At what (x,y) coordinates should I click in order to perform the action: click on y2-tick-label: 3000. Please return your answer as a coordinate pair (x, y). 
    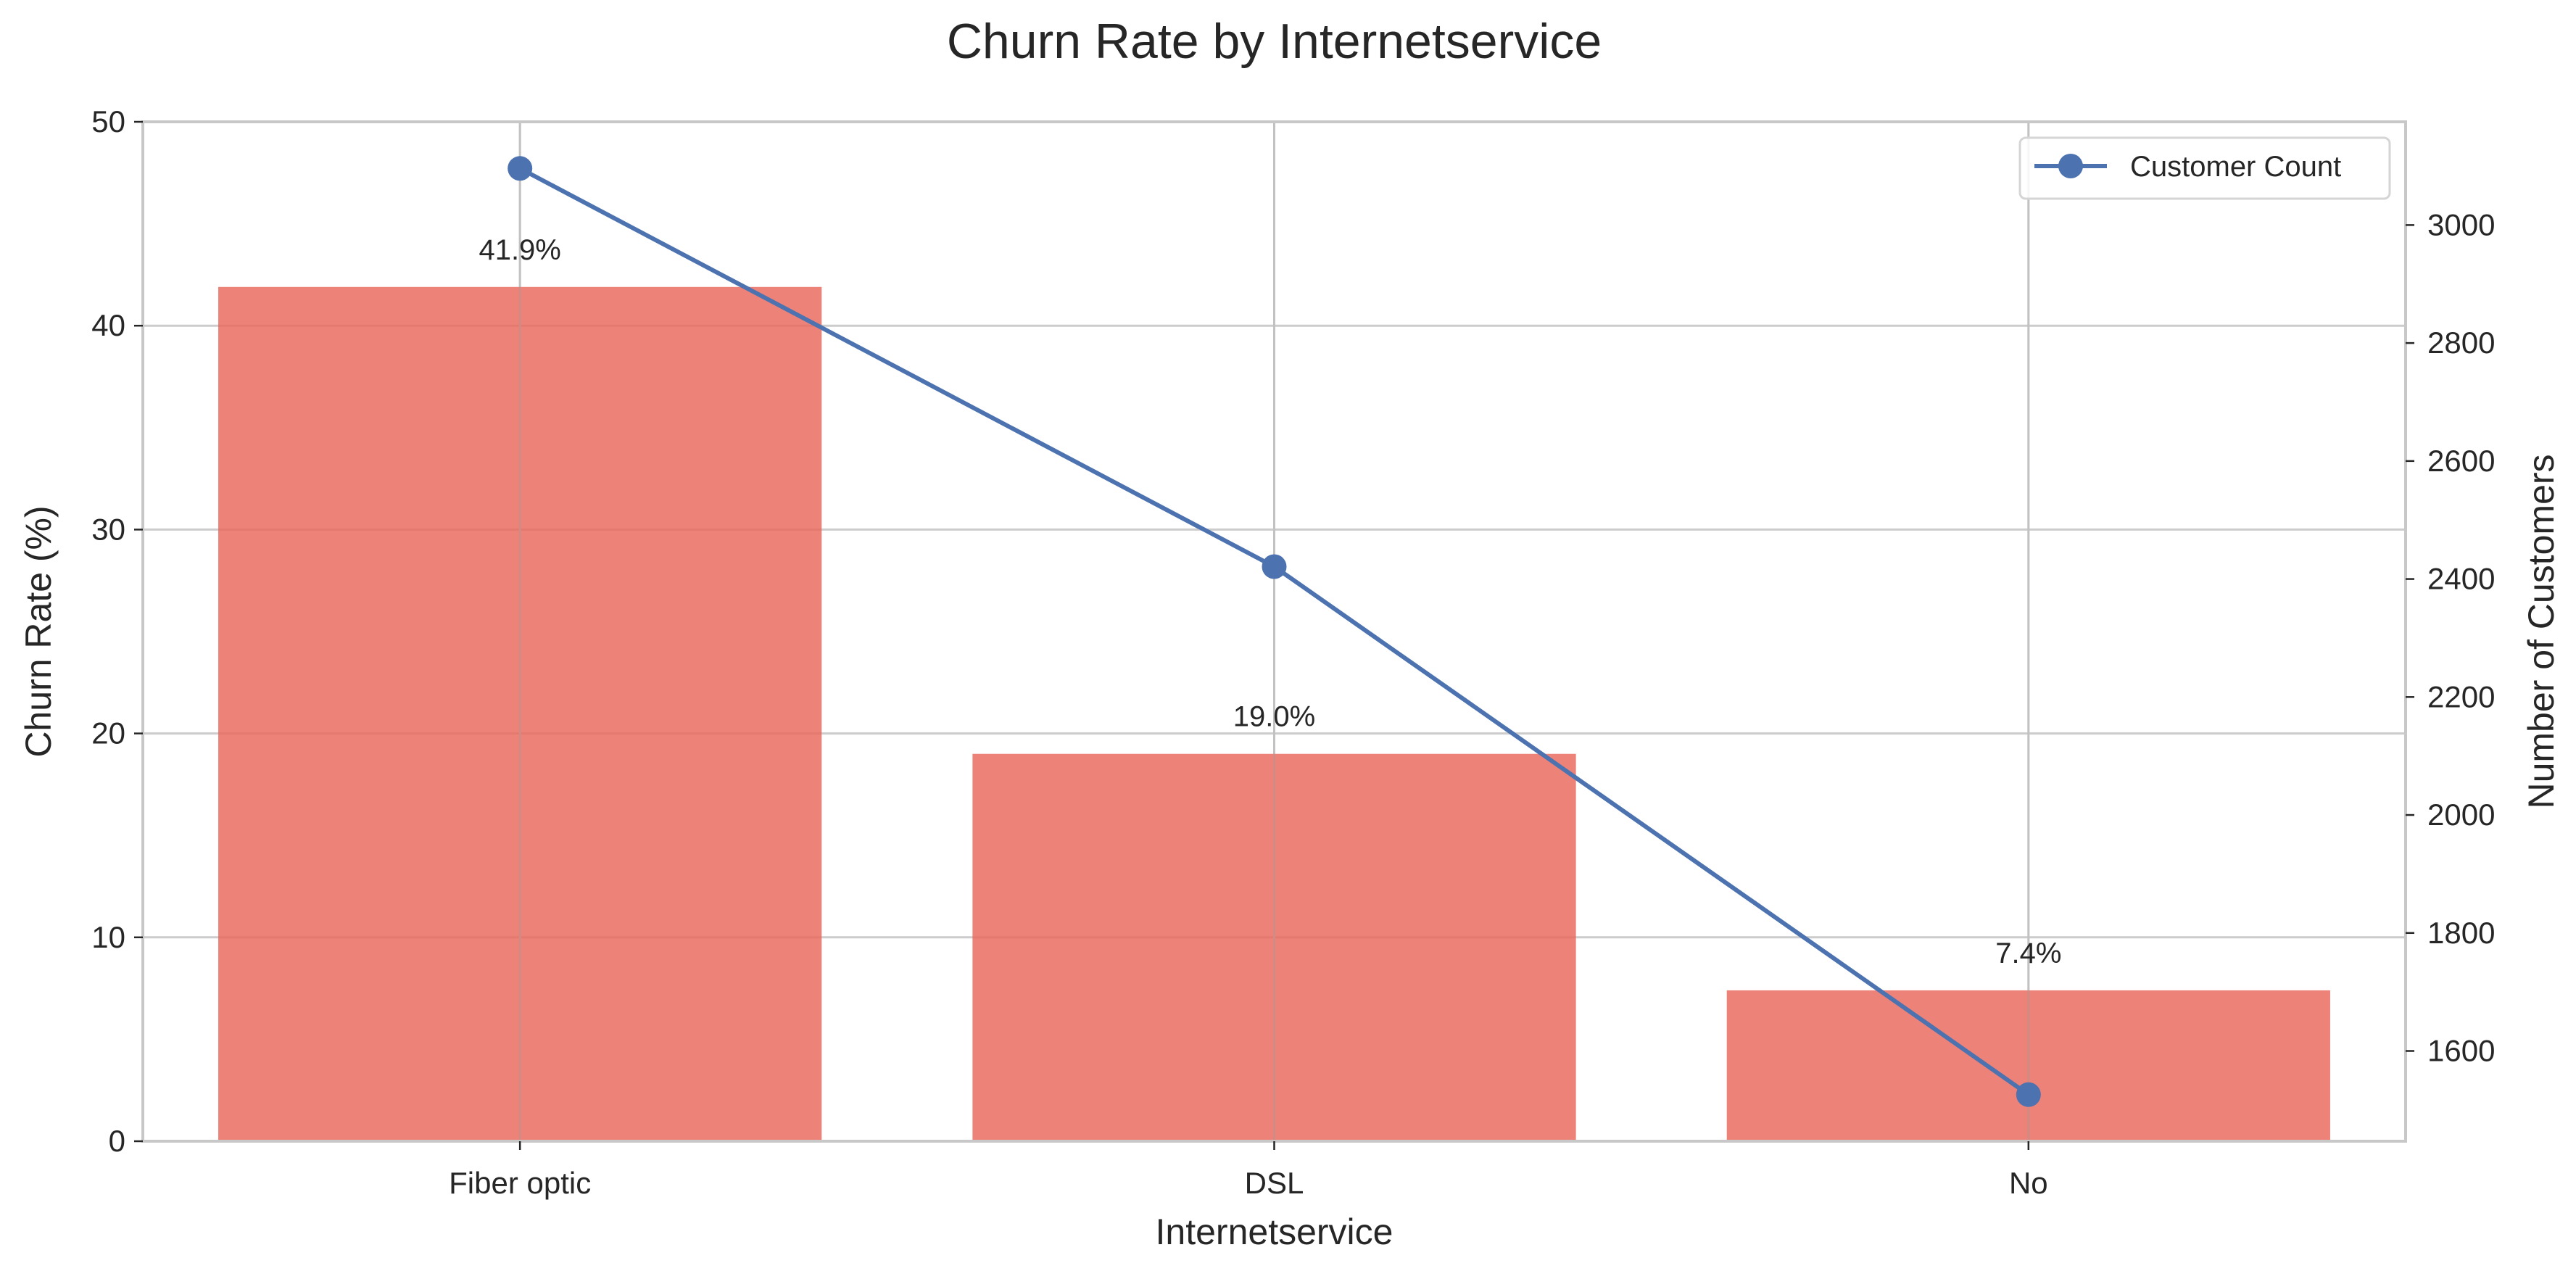
    Looking at the image, I should click on (2461, 224).